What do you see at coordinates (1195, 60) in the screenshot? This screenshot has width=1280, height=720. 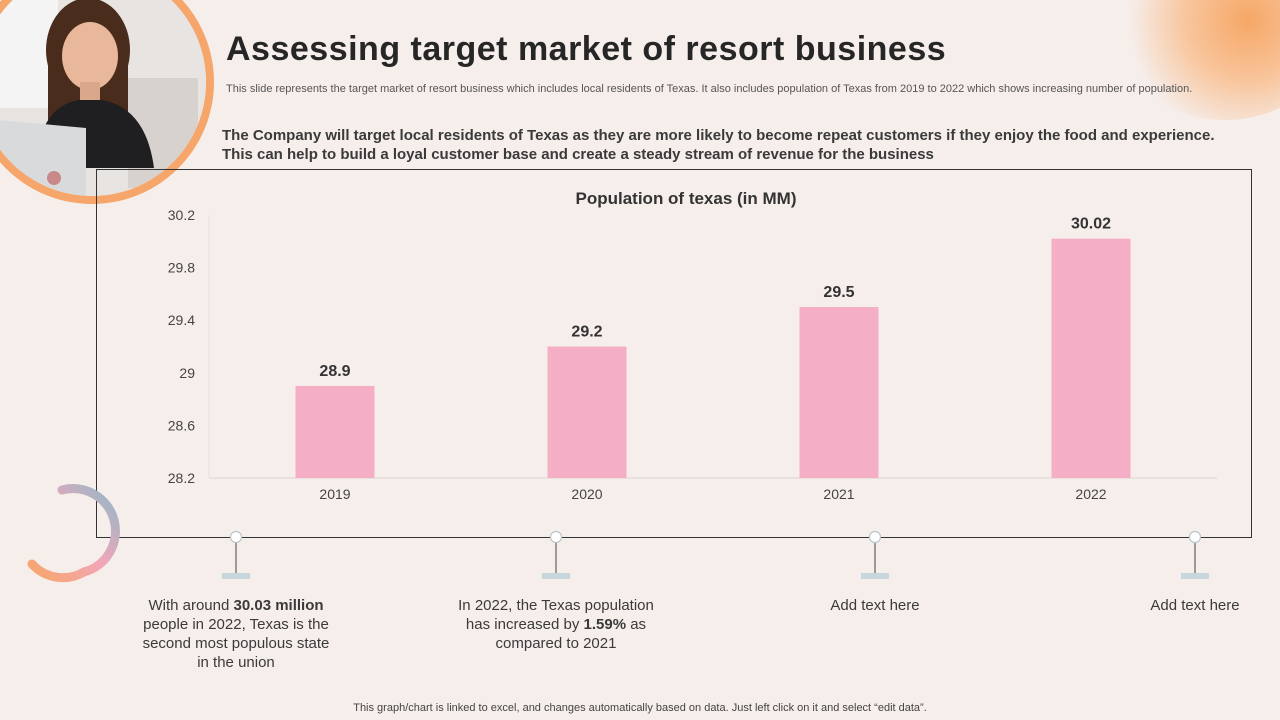 I see `corner-glow-decoration` at bounding box center [1195, 60].